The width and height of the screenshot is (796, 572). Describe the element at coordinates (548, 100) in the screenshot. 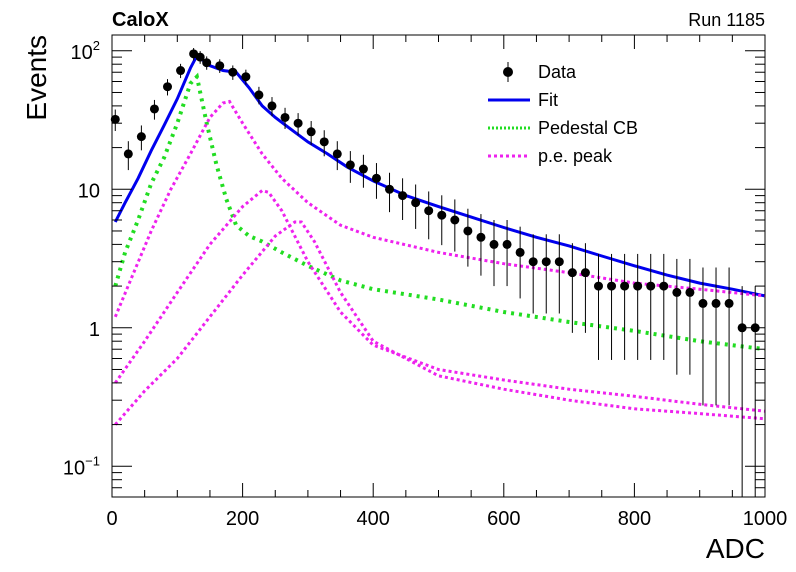

I see `legend-label: Fit` at that location.